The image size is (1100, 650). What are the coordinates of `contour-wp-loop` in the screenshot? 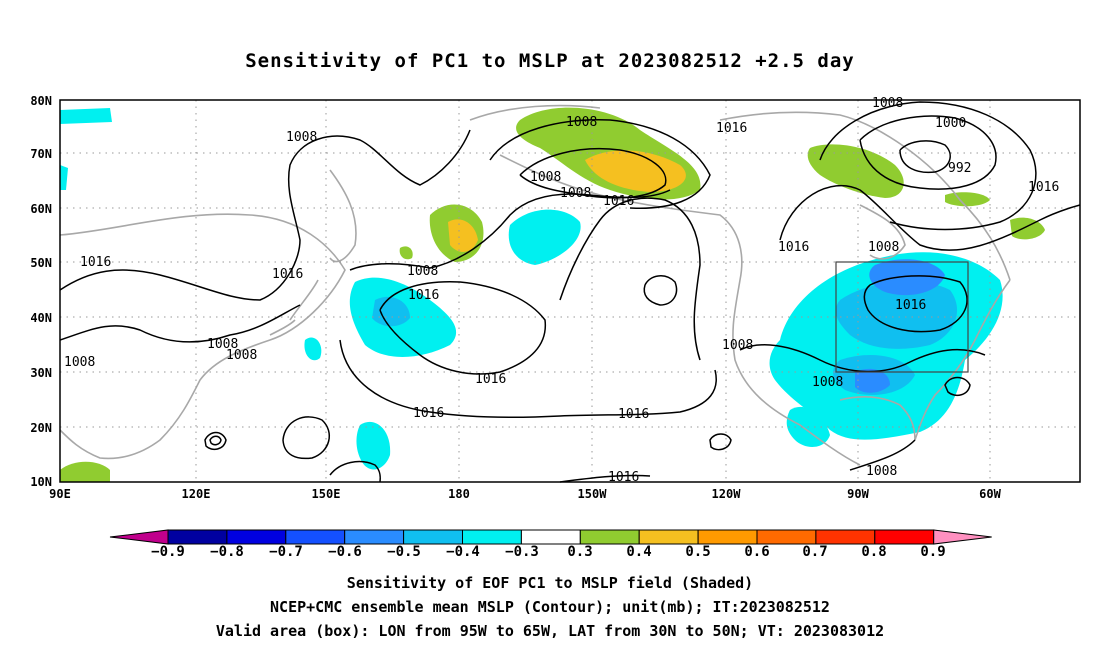 It's located at (306, 438).